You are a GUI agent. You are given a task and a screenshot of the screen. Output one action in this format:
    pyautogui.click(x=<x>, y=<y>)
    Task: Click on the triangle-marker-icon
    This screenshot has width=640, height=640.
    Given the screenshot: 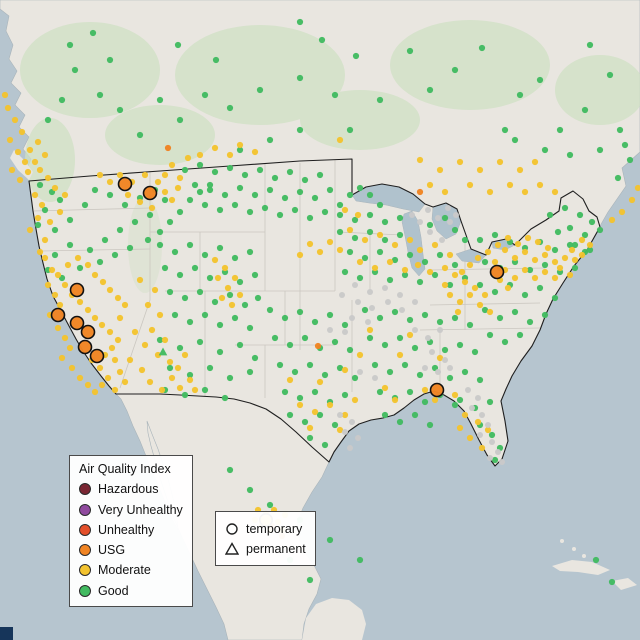 What is the action you would take?
    pyautogui.click(x=232, y=549)
    